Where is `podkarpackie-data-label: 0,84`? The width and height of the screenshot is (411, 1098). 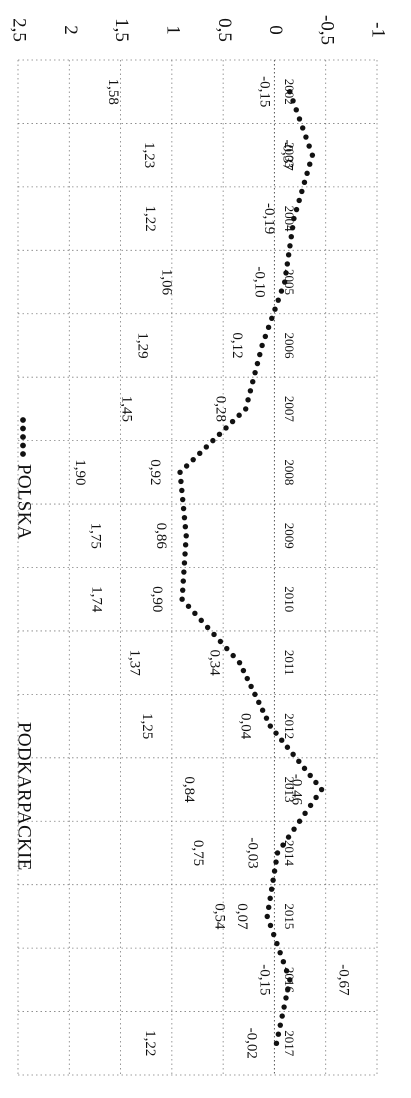
podkarpackie-data-label: 0,84 is located at coordinates (189, 789).